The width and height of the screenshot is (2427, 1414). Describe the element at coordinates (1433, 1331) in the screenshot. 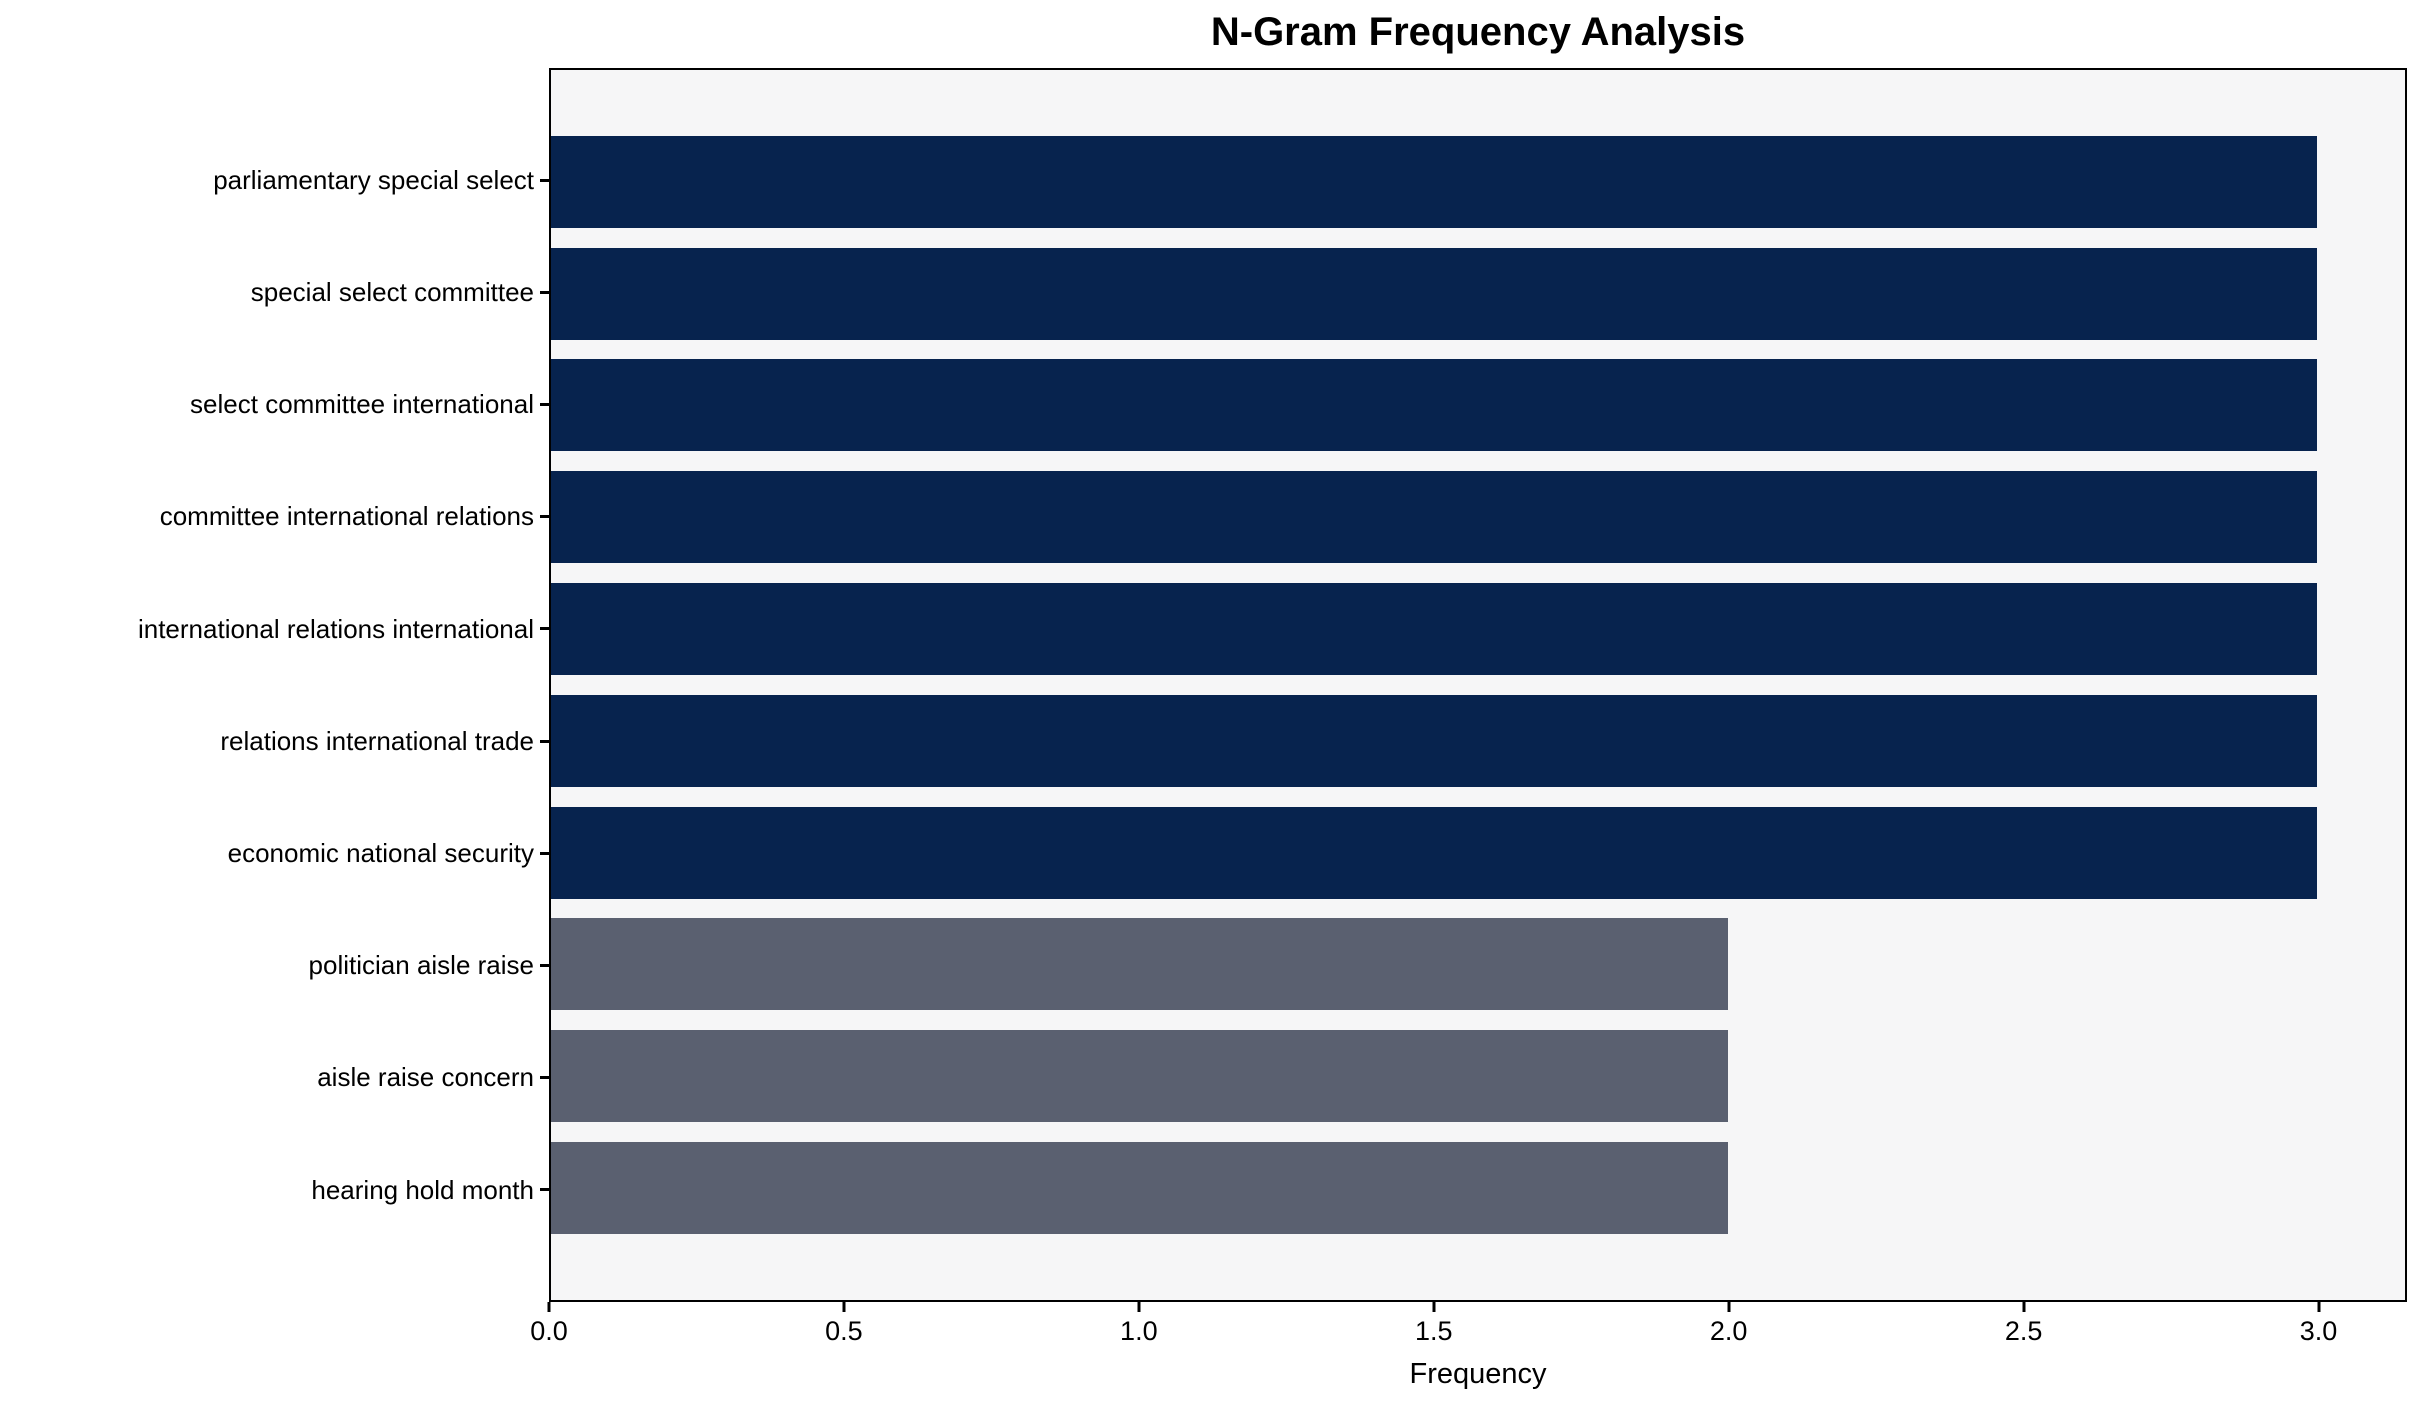

I see `x-axis-tick-label: 1.5` at that location.